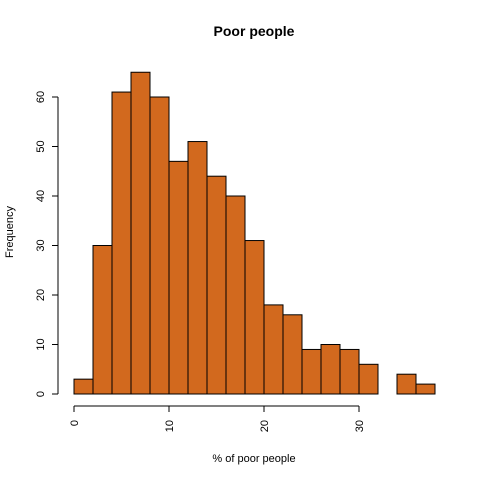 The image size is (480, 480). I want to click on y-tick-label: 30, so click(41, 245).